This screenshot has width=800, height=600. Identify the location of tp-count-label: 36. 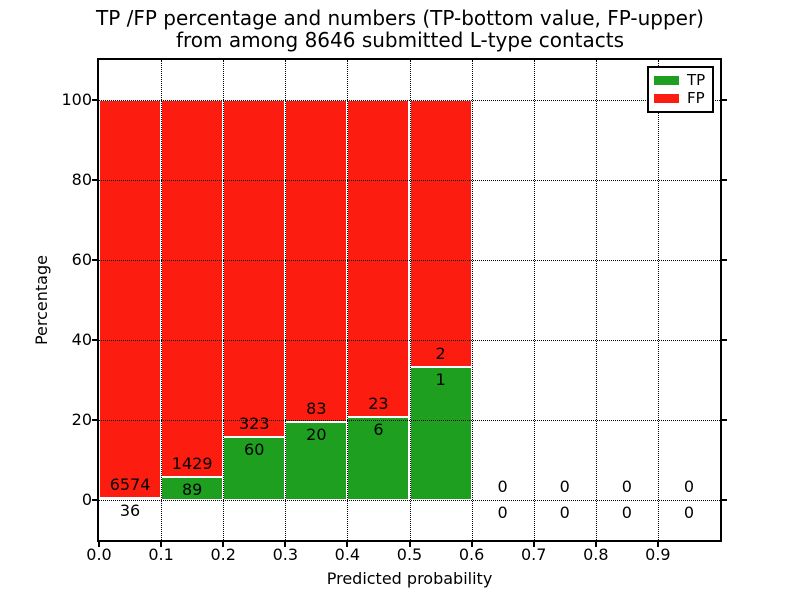
(130, 510).